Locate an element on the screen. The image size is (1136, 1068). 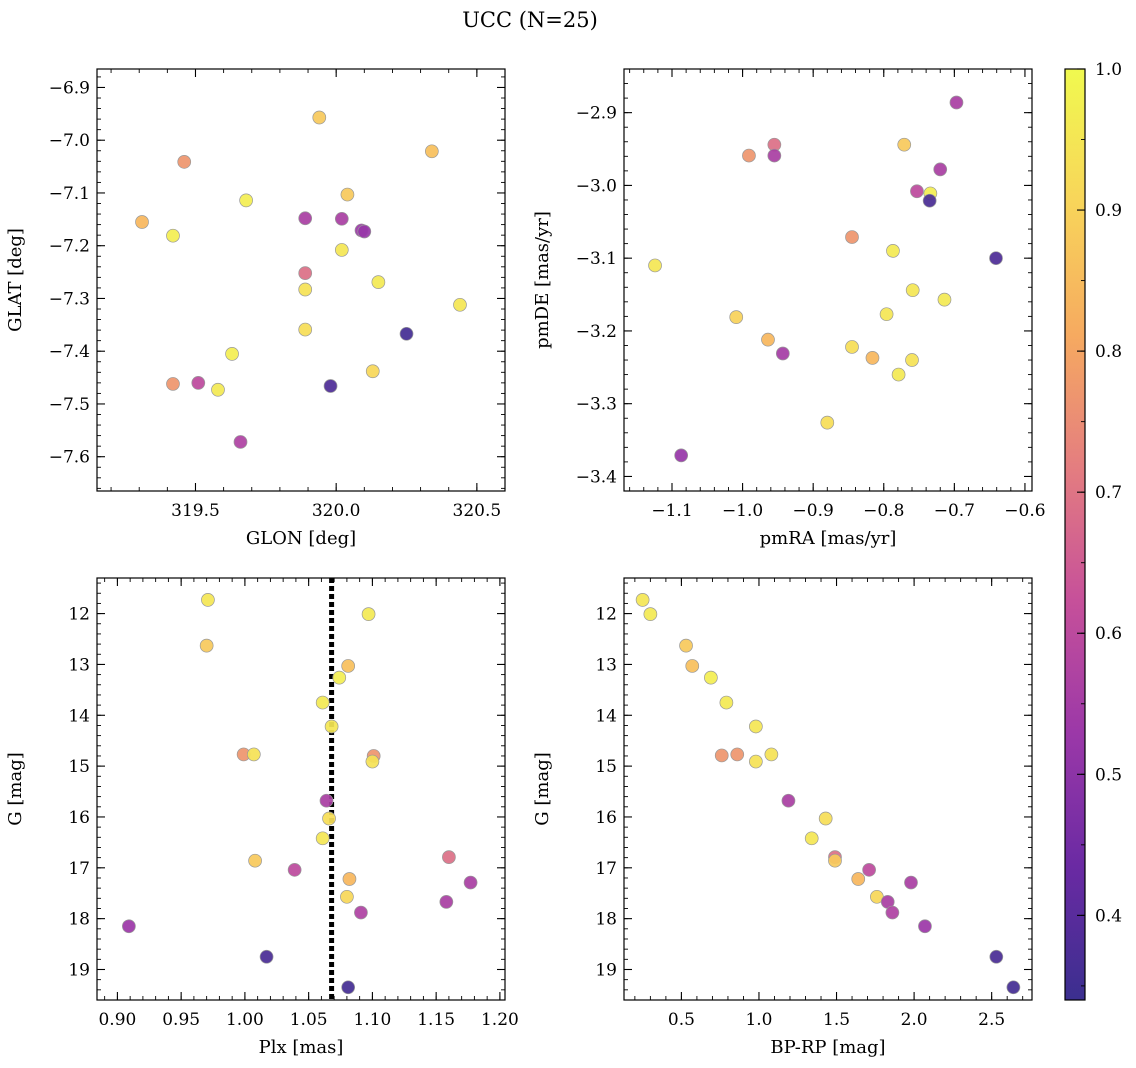
x-axis-label: Plx [mas] is located at coordinates (301, 1047).